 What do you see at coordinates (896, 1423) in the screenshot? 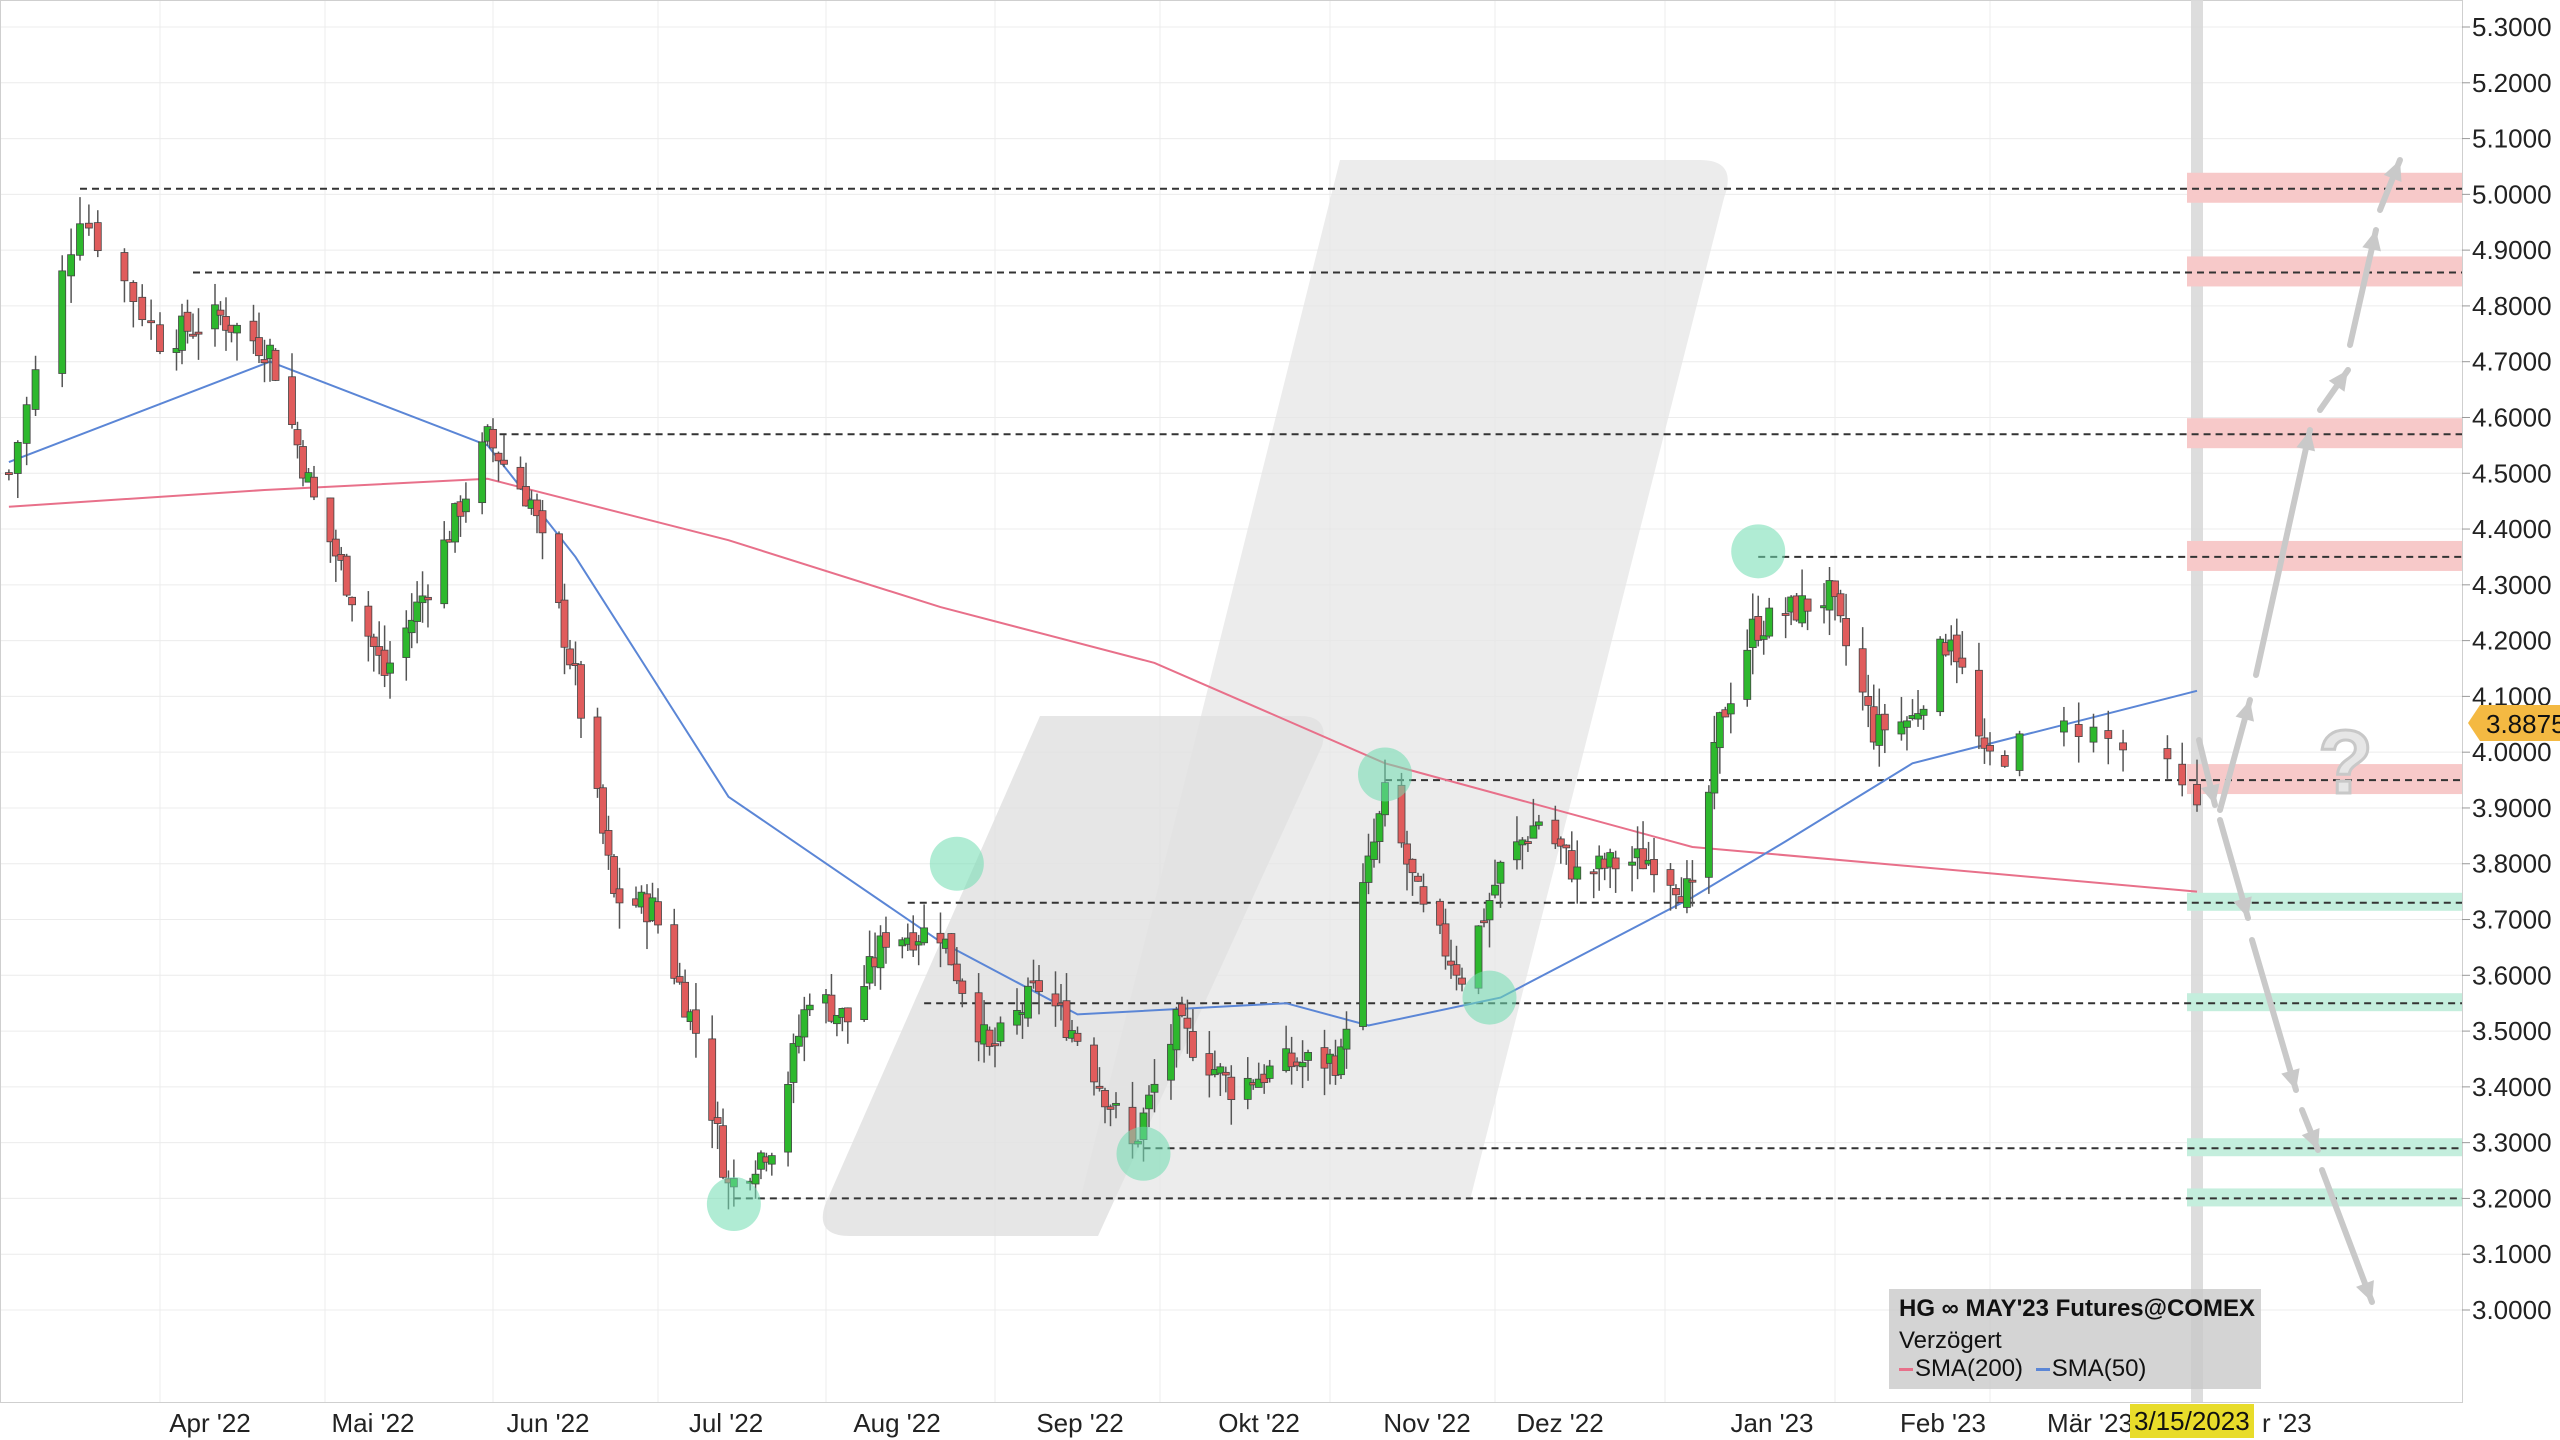
I see `x-tick-label: Aug '22` at bounding box center [896, 1423].